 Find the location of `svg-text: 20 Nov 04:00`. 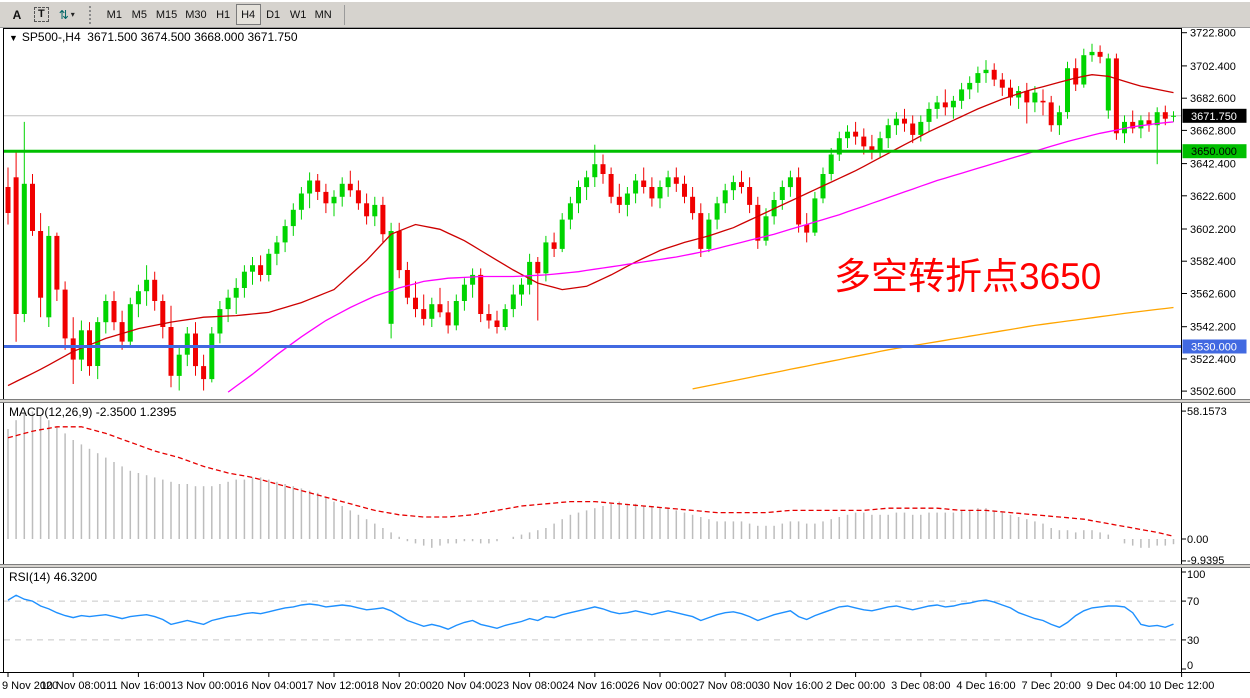

svg-text: 20 Nov 04:00 is located at coordinates (464, 686).